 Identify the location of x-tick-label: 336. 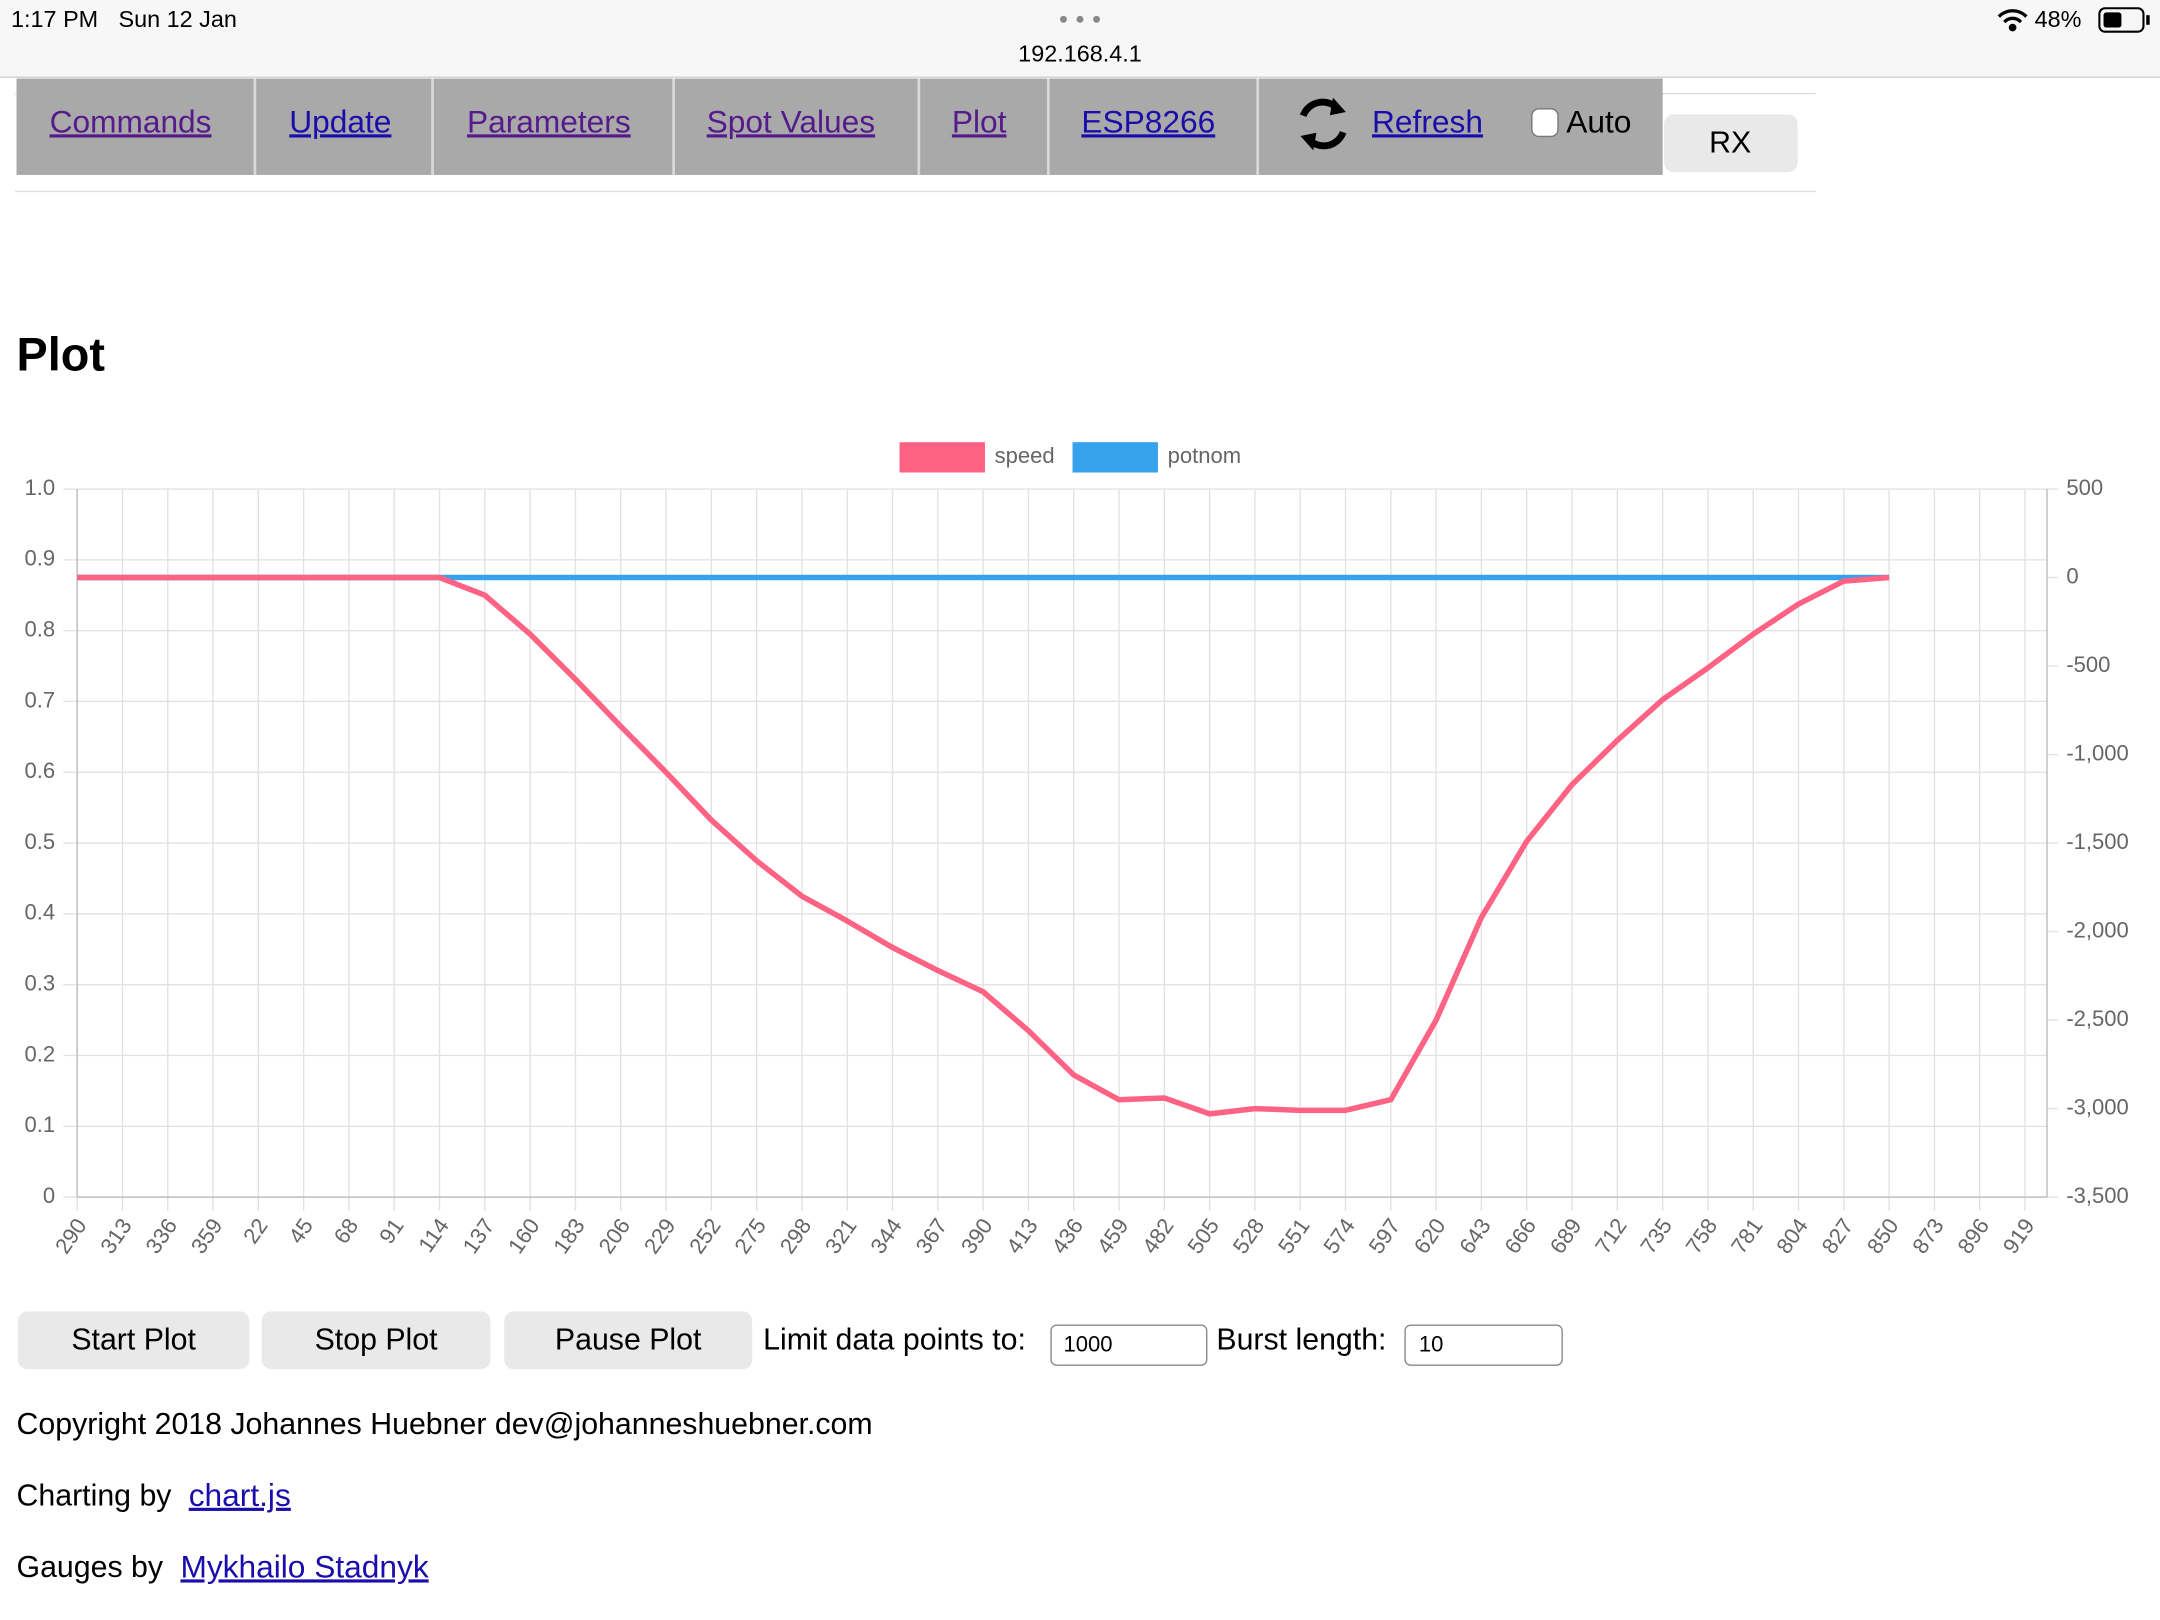
(162, 1236).